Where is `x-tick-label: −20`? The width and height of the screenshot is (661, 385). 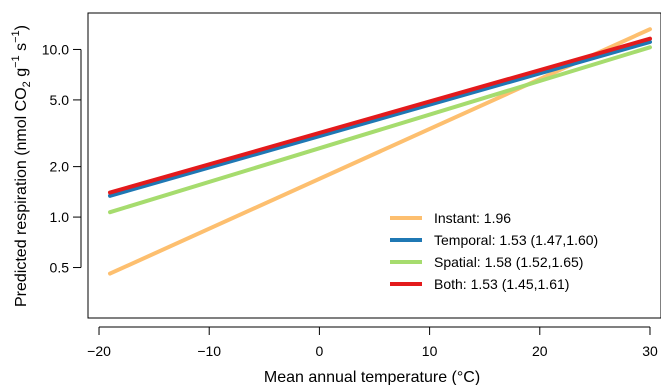 x-tick-label: −20 is located at coordinates (99, 351).